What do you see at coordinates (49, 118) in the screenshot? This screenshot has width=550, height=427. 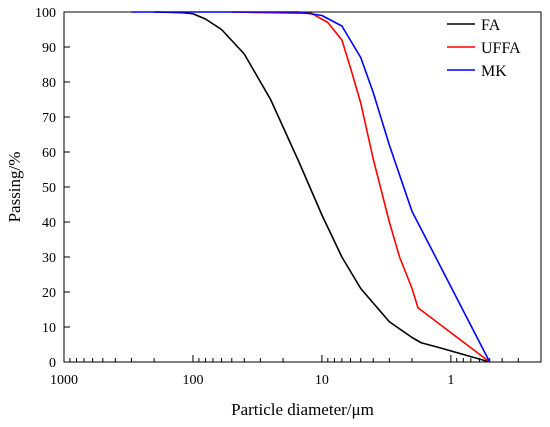 I see `y-tick-label: 70` at bounding box center [49, 118].